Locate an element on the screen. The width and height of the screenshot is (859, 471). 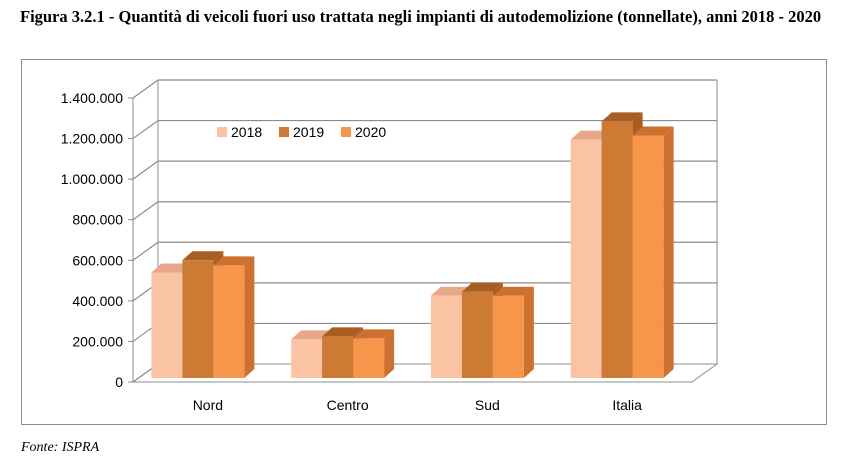
bar-2019-Italia is located at coordinates (617, 249).